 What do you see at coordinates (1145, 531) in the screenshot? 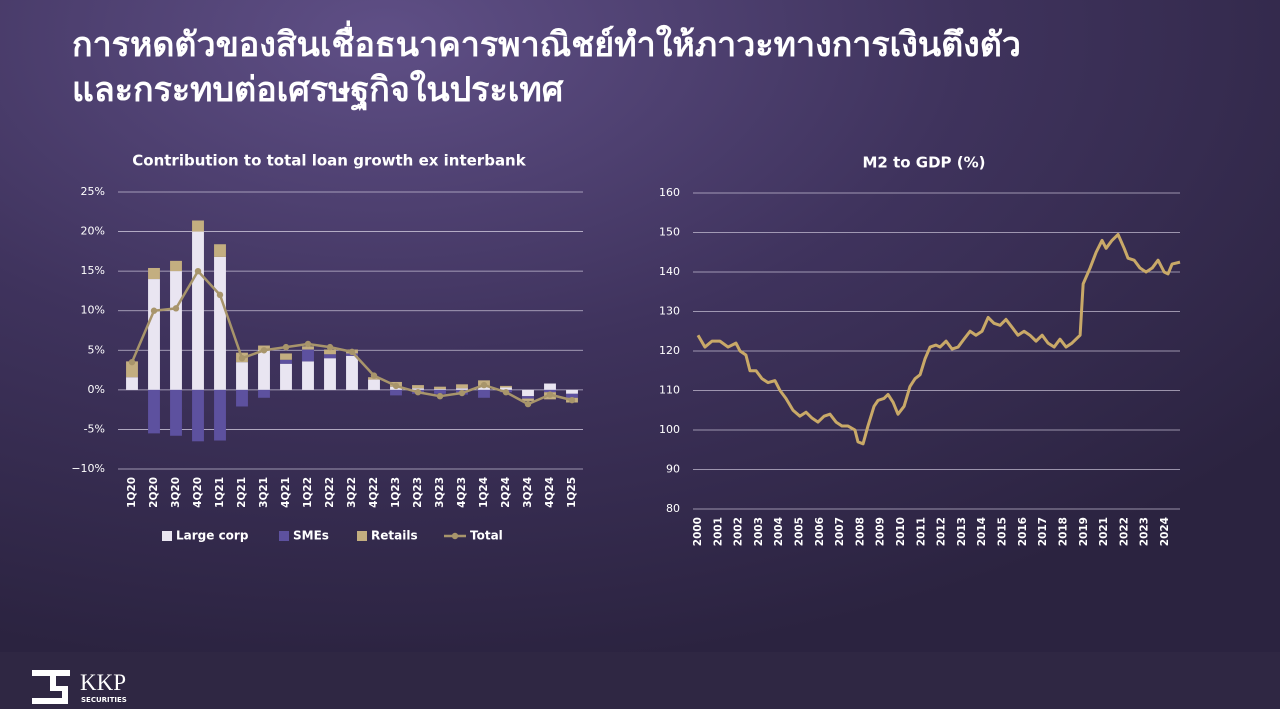
I see `x-tick-label: 2023` at bounding box center [1145, 531].